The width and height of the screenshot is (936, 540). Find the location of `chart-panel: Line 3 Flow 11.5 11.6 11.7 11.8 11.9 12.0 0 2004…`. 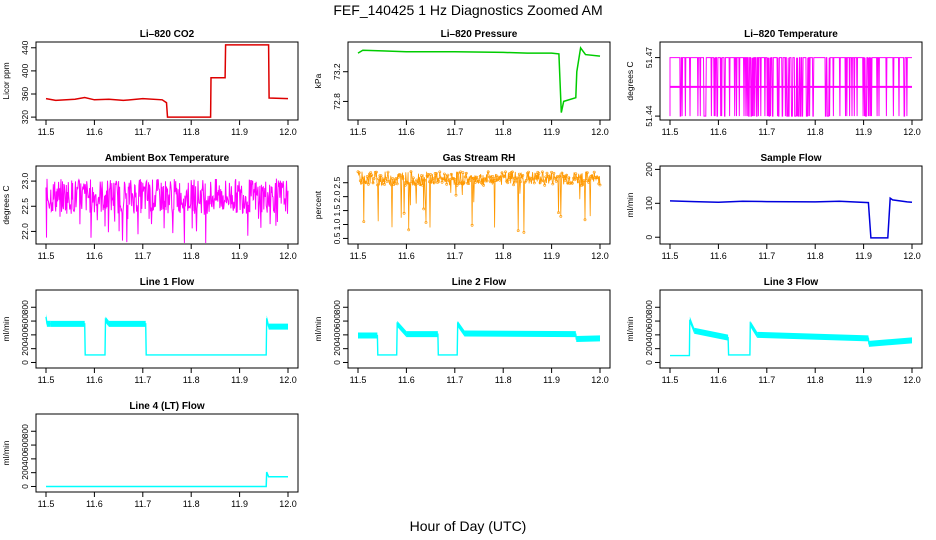

chart-panel: Line 3 Flow 11.5 11.6 11.7 11.8 11.9 12.0 0 2004… is located at coordinates (774, 331).